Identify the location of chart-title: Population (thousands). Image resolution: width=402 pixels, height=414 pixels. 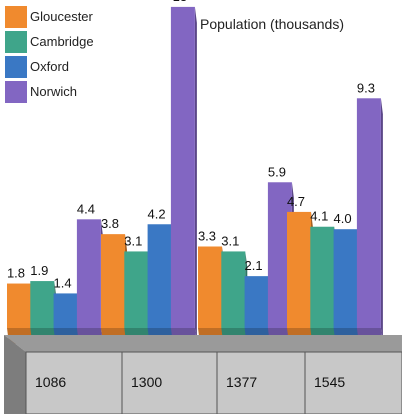
(272, 24).